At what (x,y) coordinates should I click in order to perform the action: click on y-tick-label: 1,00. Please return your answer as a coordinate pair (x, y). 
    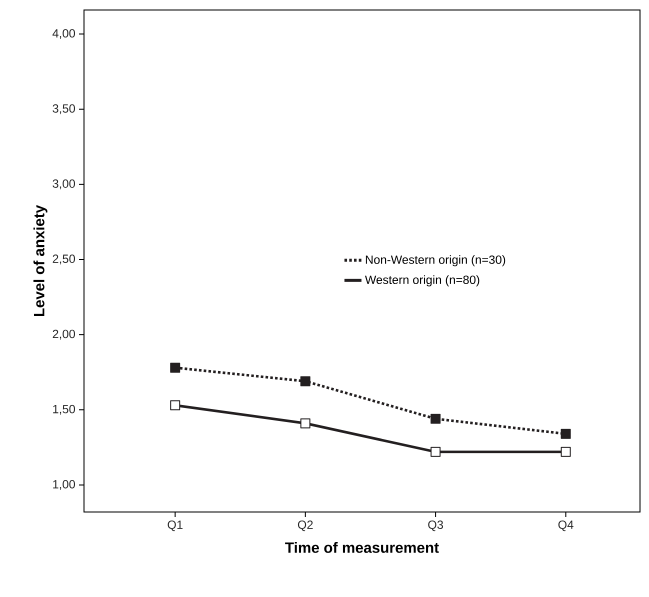
    Looking at the image, I should click on (64, 485).